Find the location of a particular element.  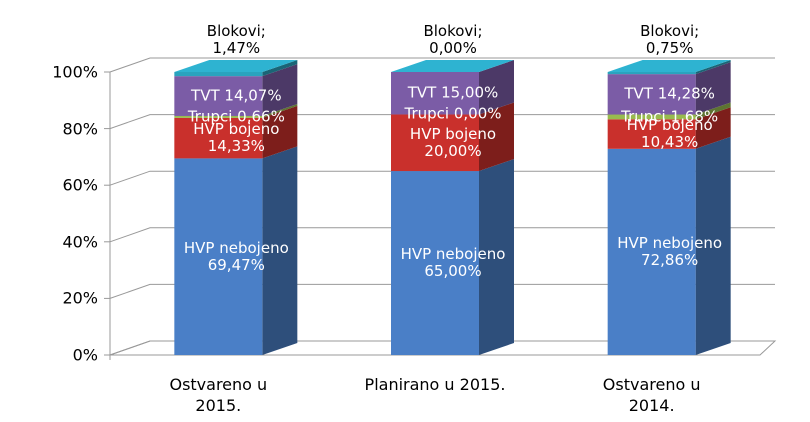

data-label: Trupci 0,66% is located at coordinates (236, 116).